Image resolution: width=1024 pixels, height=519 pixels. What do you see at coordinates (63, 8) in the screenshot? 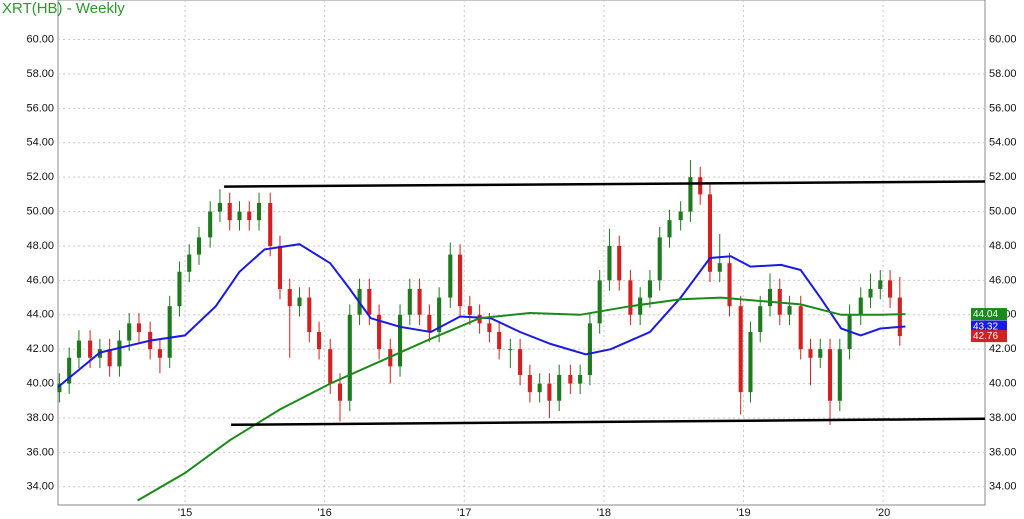
I see `chart-title: XRT(HB) - Weekly` at bounding box center [63, 8].